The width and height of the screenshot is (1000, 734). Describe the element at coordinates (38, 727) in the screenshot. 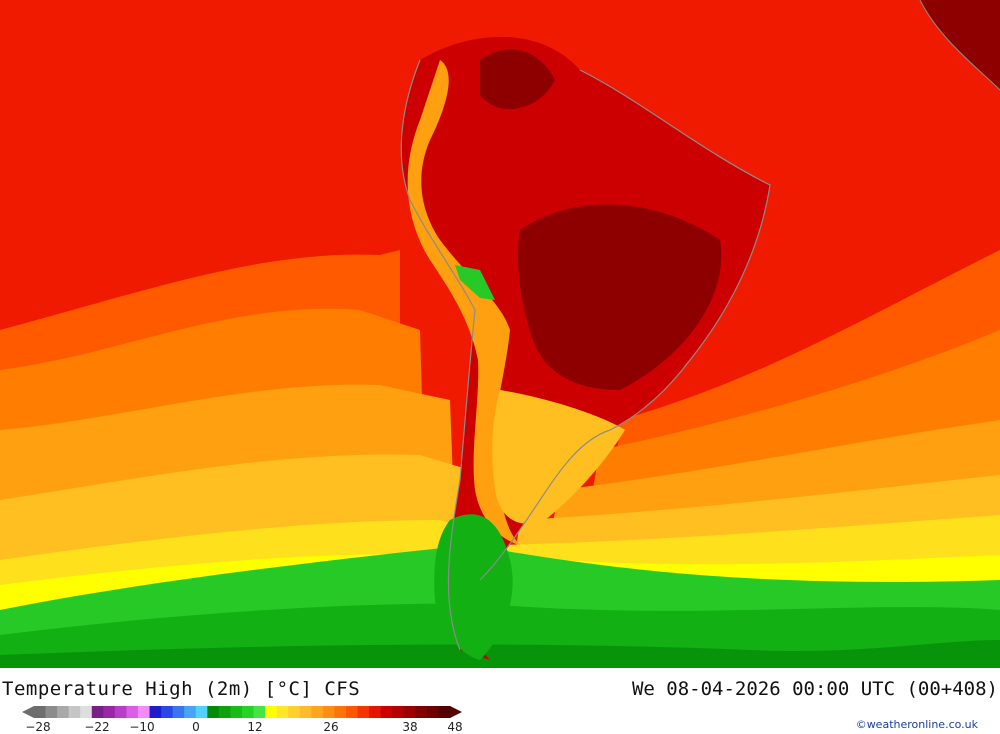

I see `legend-tick-label: −28` at that location.